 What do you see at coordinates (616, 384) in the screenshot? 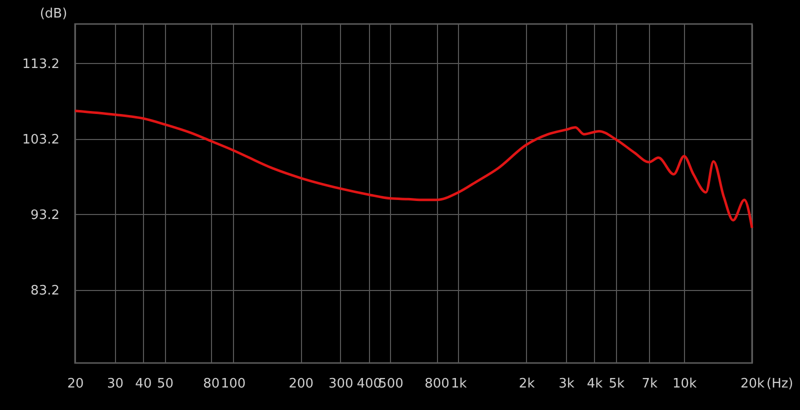
I see `x-tick-label: 5k` at bounding box center [616, 384].